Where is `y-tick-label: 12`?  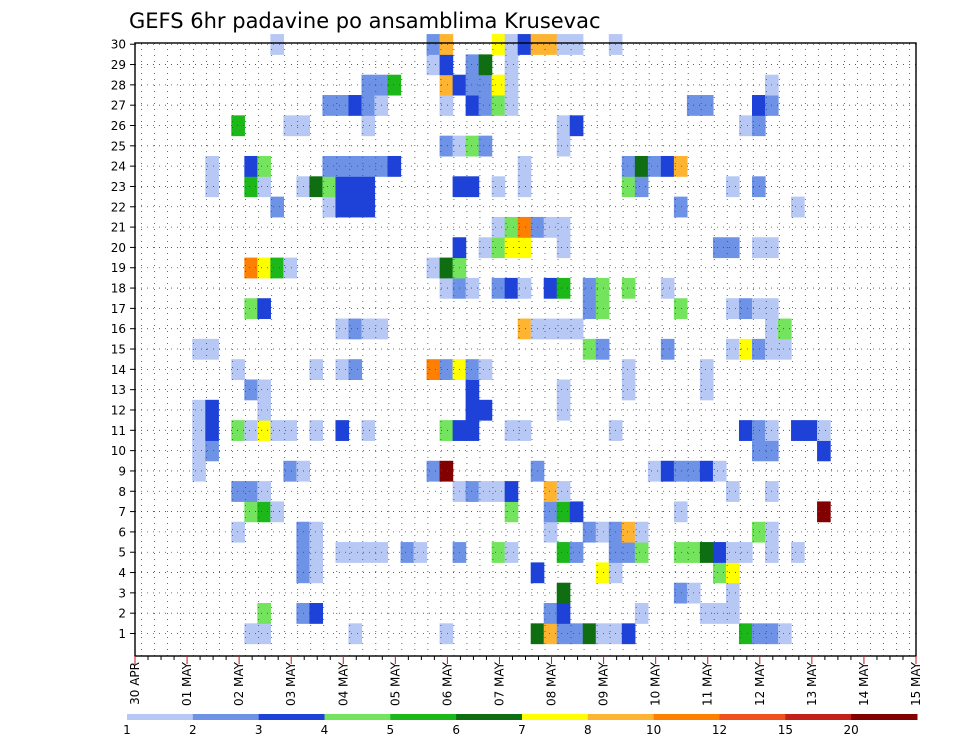
y-tick-label: 12 is located at coordinates (118, 410).